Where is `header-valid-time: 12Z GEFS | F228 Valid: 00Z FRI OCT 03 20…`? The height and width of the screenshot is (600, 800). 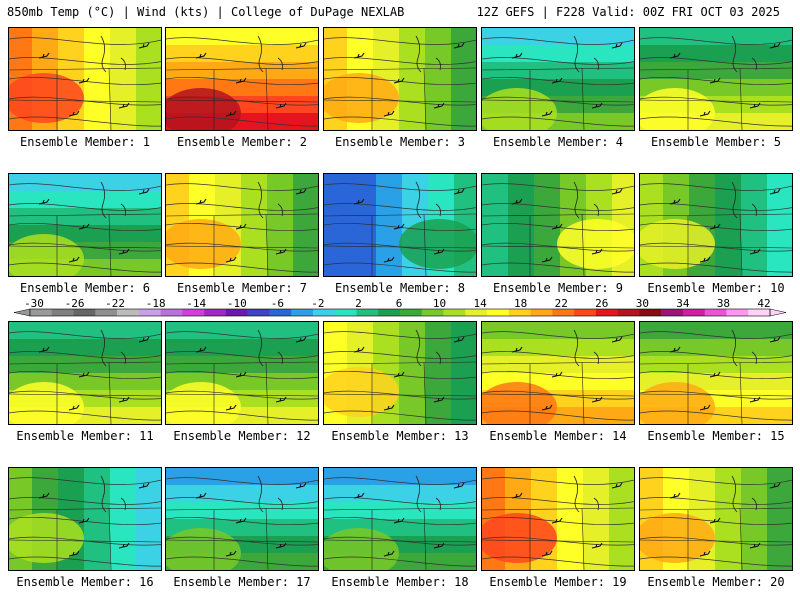
header-valid-time: 12Z GEFS | F228 Valid: 00Z FRI OCT 03 20… is located at coordinates (628, 12).